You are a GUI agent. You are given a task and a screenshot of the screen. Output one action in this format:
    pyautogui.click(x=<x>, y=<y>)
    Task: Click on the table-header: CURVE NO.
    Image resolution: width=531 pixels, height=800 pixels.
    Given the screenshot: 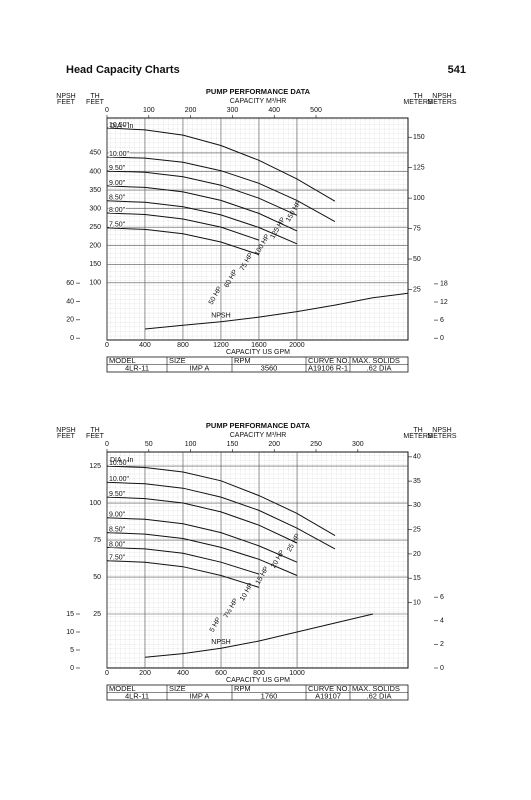 What is the action you would take?
    pyautogui.click(x=329, y=688)
    